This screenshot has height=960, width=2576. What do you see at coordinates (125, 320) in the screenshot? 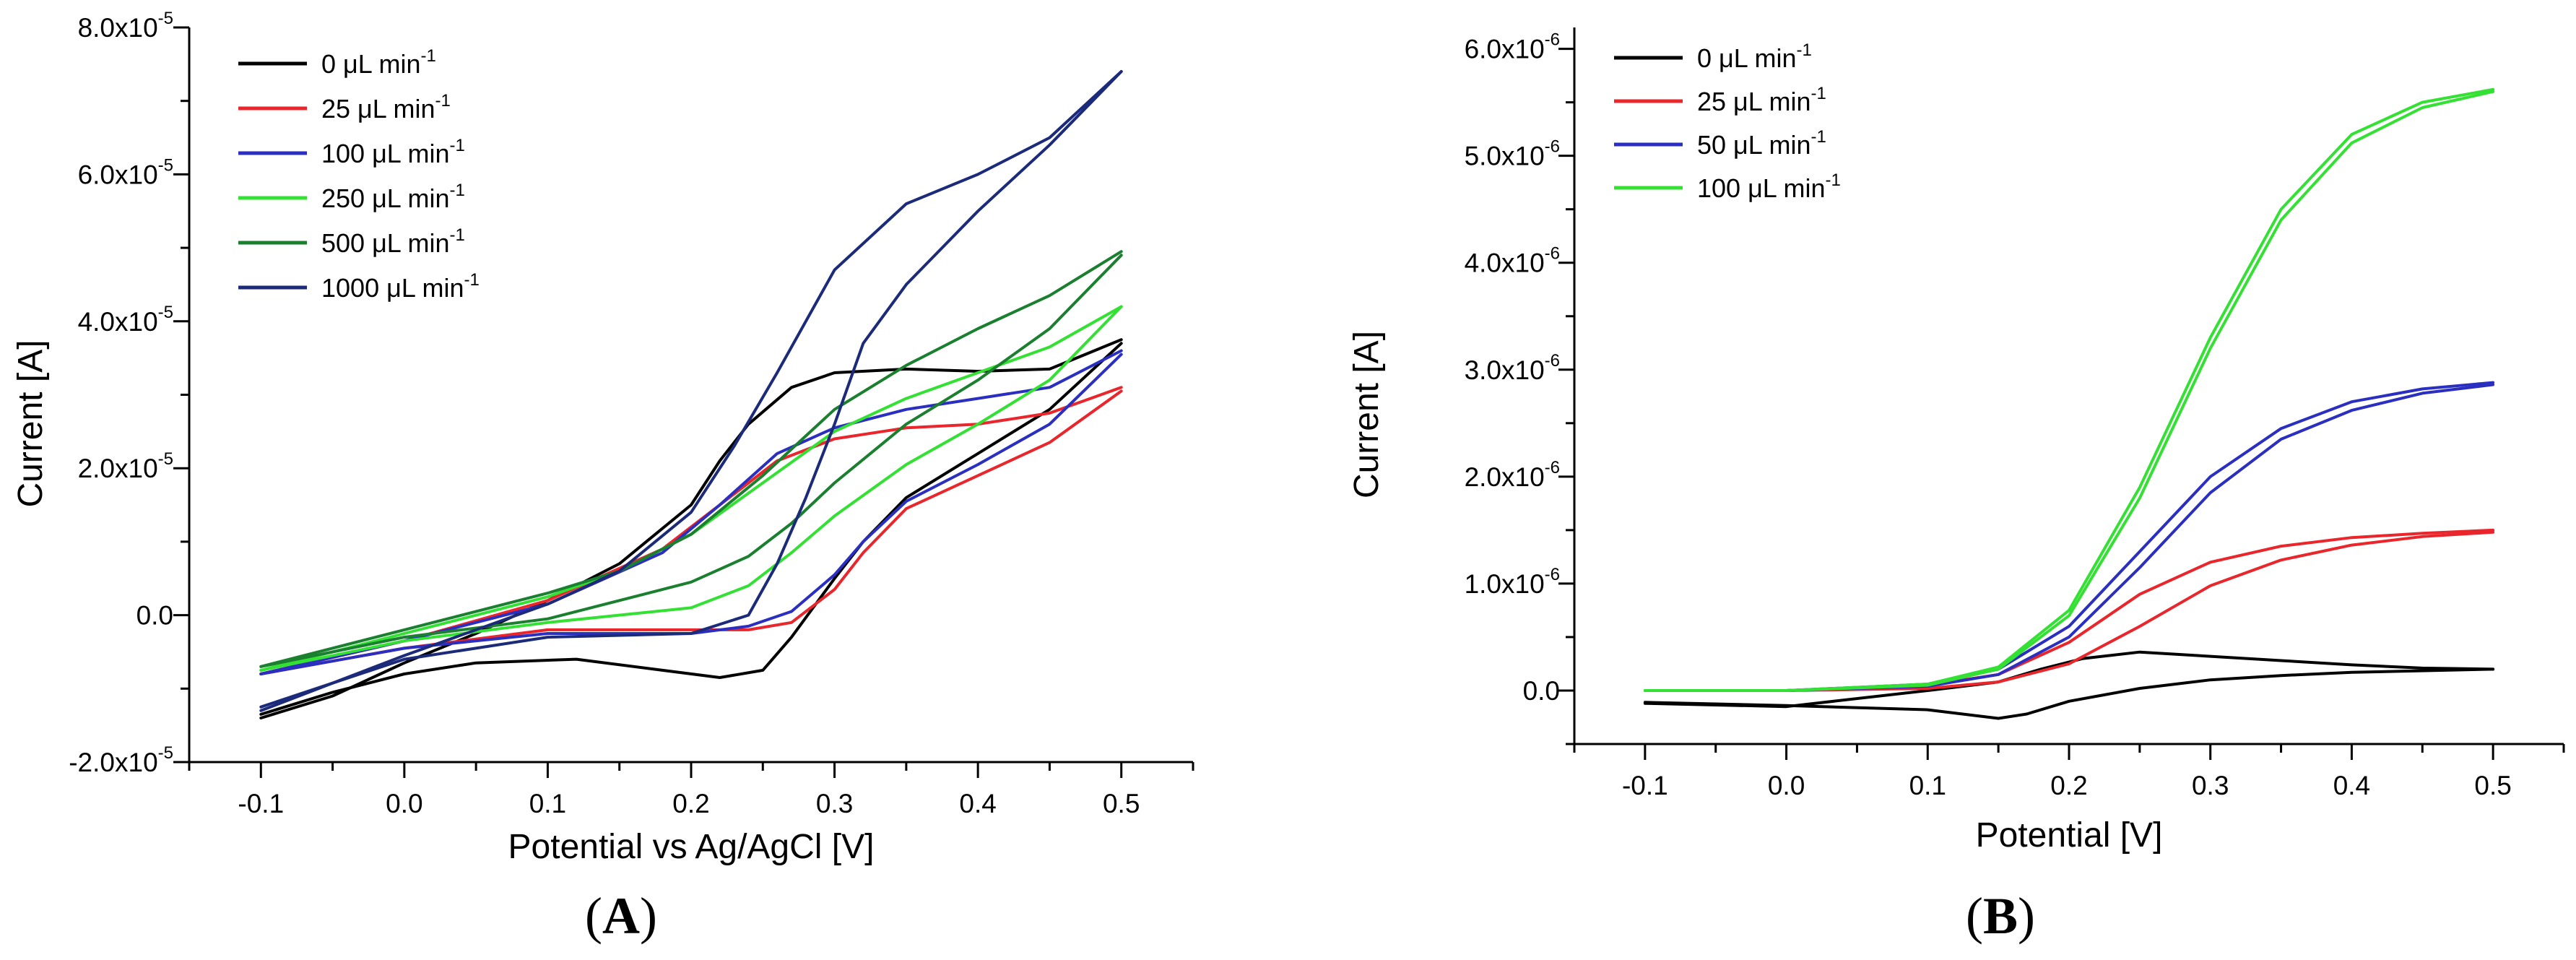
I see `y-tick-label: 4.0x10⁻⁵` at bounding box center [125, 320].